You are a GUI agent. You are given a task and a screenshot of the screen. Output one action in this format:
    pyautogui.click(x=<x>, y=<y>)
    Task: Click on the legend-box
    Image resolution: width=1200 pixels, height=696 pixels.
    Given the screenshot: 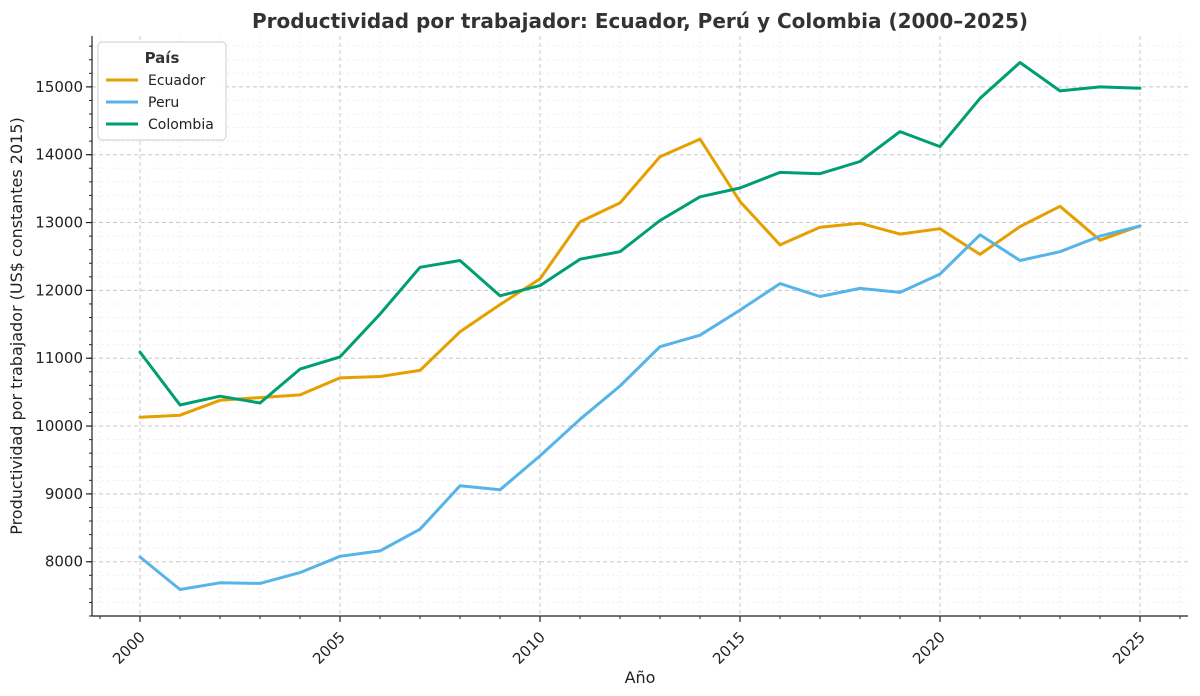 What is the action you would take?
    pyautogui.click(x=162, y=91)
    